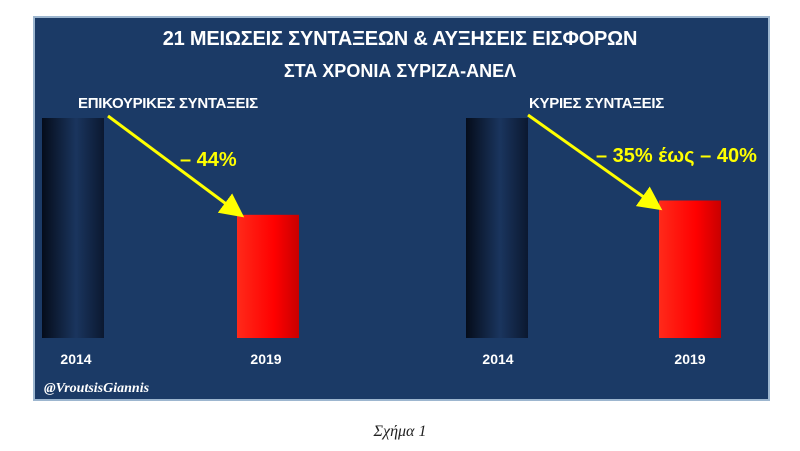  I want to click on watermark-handle: @VroutsisGiannis, so click(97, 388).